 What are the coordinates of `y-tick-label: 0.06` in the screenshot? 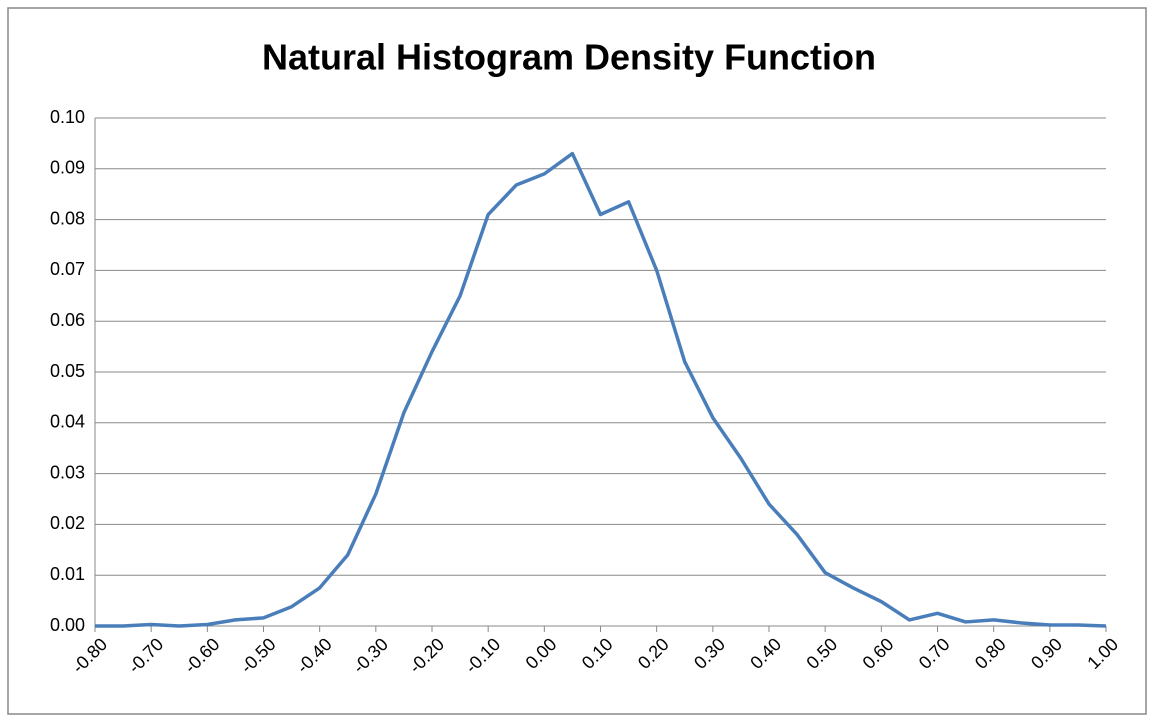 It's located at (67, 320).